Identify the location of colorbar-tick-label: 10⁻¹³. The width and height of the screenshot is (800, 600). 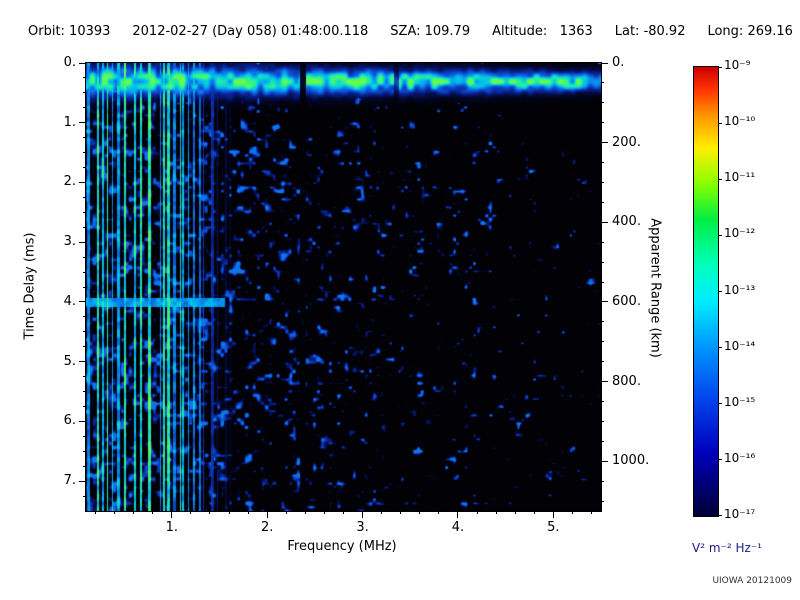
(740, 289).